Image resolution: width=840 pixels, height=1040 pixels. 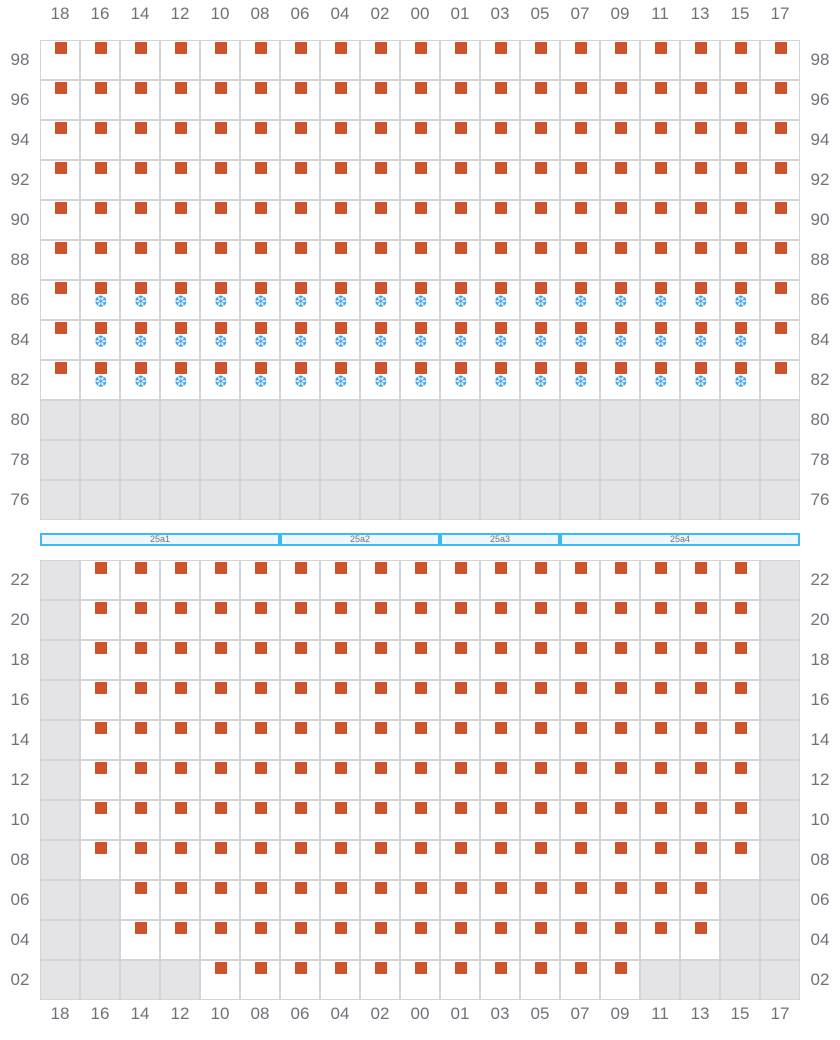 What do you see at coordinates (380, 300) in the screenshot?
I see `top-slot-86-02: ❆` at bounding box center [380, 300].